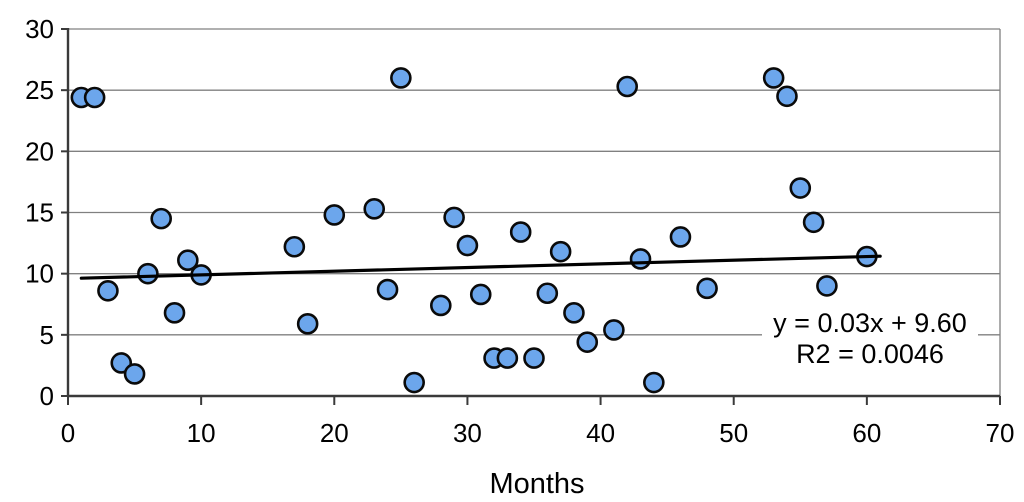 The width and height of the screenshot is (1024, 502). I want to click on y-tick-label-20: 20, so click(39, 151).